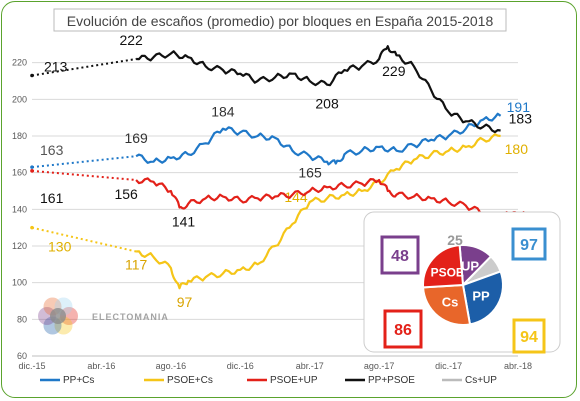  Describe the element at coordinates (131, 40) in the screenshot. I see `data-label: 222` at that location.